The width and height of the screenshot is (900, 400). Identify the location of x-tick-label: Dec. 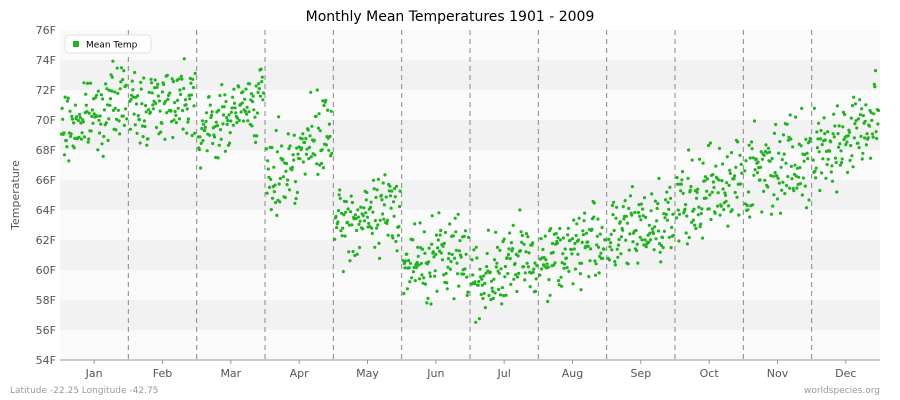
(845, 373).